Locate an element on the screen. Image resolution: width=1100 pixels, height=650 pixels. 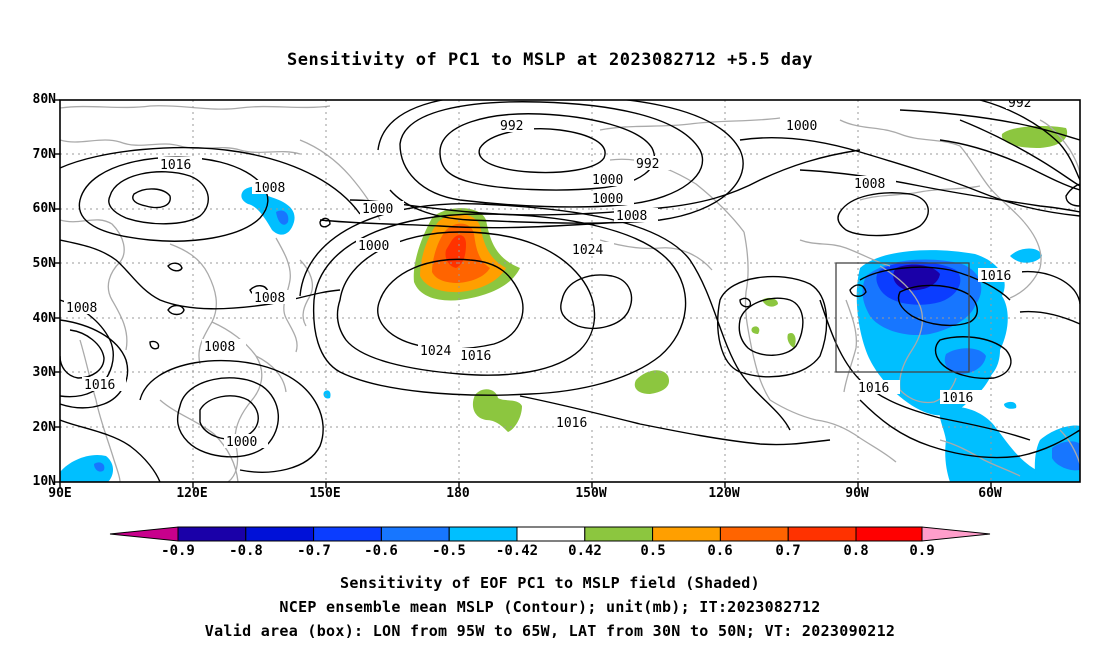
lon-label-60w: 60W is located at coordinates (990, 493).